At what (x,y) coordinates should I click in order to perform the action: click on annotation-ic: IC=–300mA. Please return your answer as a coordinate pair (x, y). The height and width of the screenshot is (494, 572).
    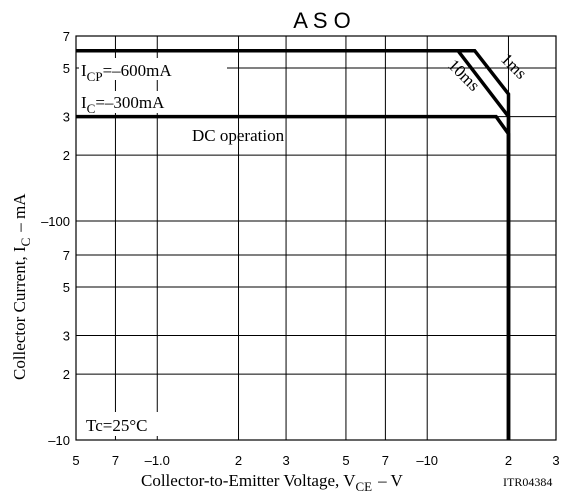
    Looking at the image, I should click on (123, 104).